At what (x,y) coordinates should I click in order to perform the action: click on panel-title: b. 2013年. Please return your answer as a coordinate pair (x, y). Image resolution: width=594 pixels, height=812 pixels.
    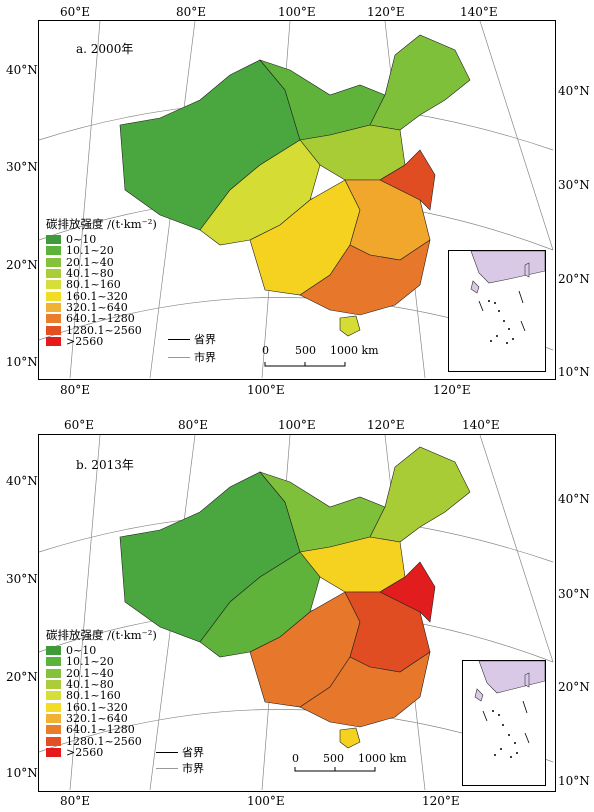
    Looking at the image, I should click on (105, 465).